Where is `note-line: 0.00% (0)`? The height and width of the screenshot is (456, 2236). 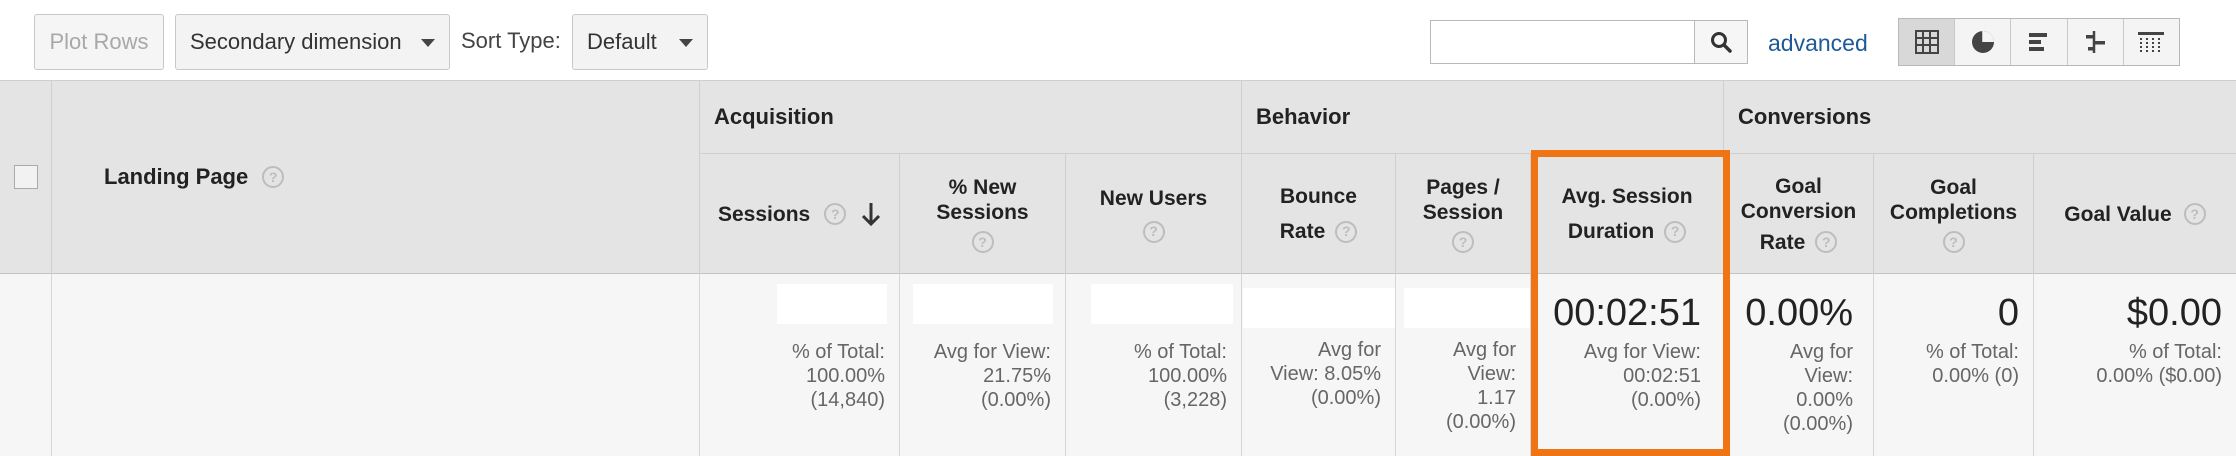 note-line: 0.00% (0) is located at coordinates (1975, 376).